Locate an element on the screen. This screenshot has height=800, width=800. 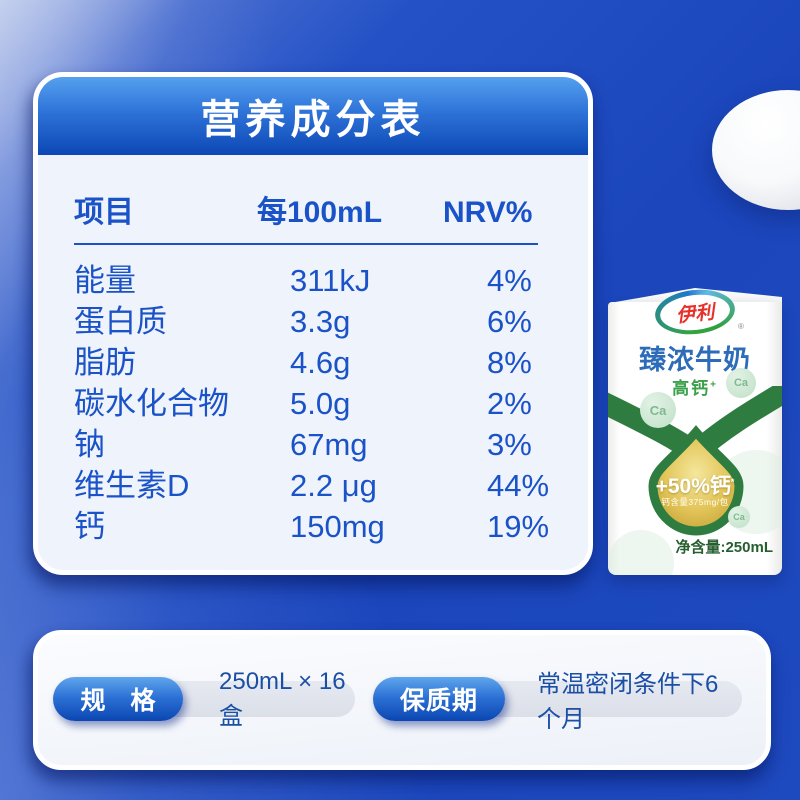
table-row: 钙 150mg 19% is located at coordinates (321, 526).